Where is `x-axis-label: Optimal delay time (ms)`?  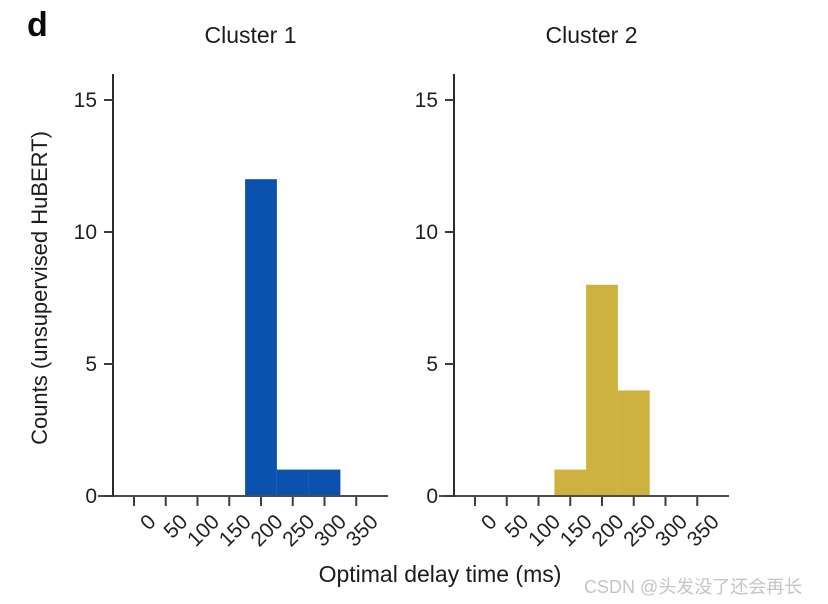
x-axis-label: Optimal delay time (ms) is located at coordinates (440, 574).